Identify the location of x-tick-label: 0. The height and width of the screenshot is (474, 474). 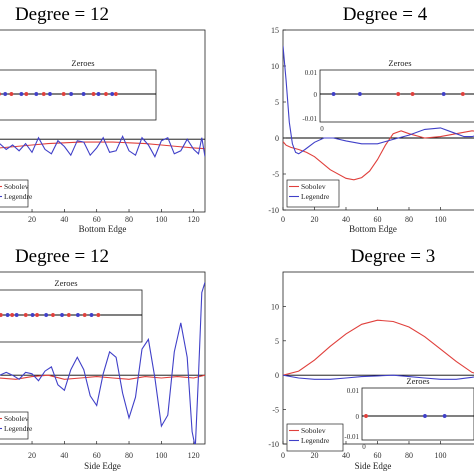
(283, 455).